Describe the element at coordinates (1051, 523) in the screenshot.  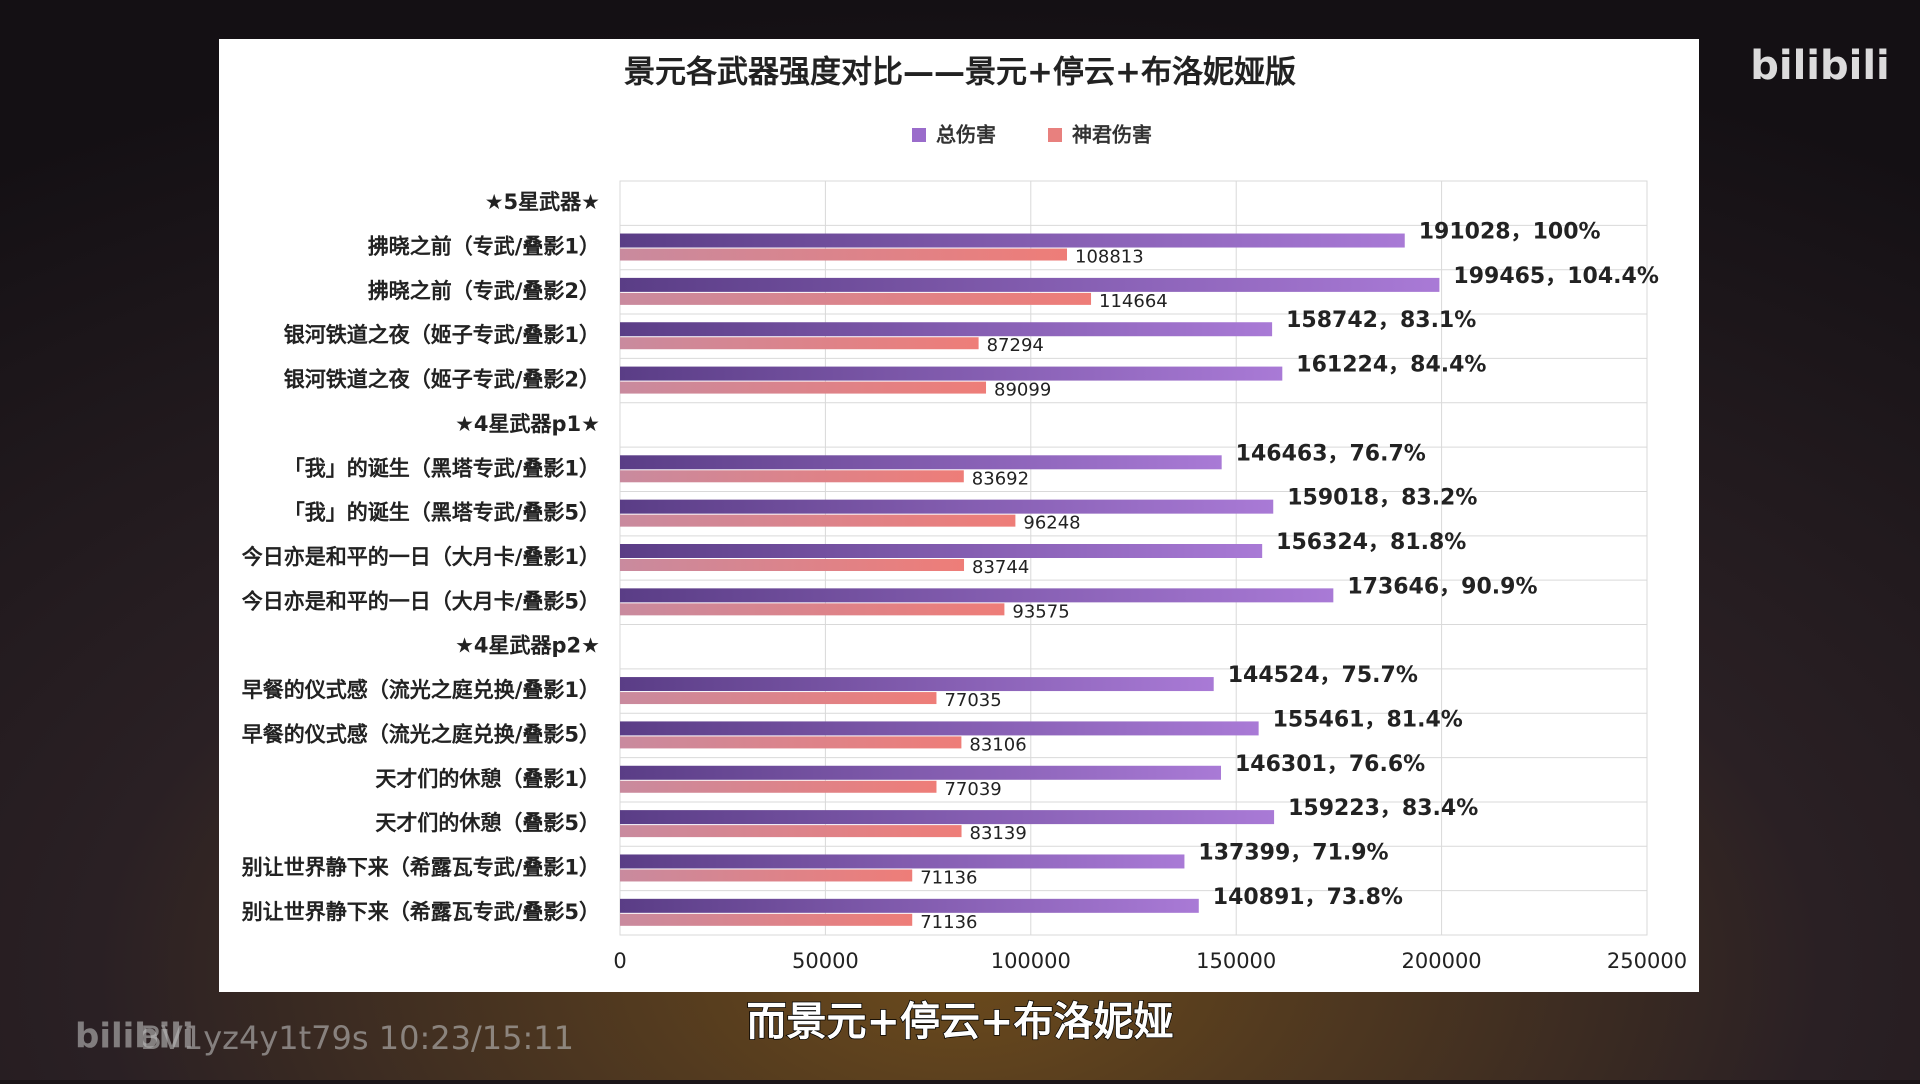
I see `data-label: 96248` at that location.